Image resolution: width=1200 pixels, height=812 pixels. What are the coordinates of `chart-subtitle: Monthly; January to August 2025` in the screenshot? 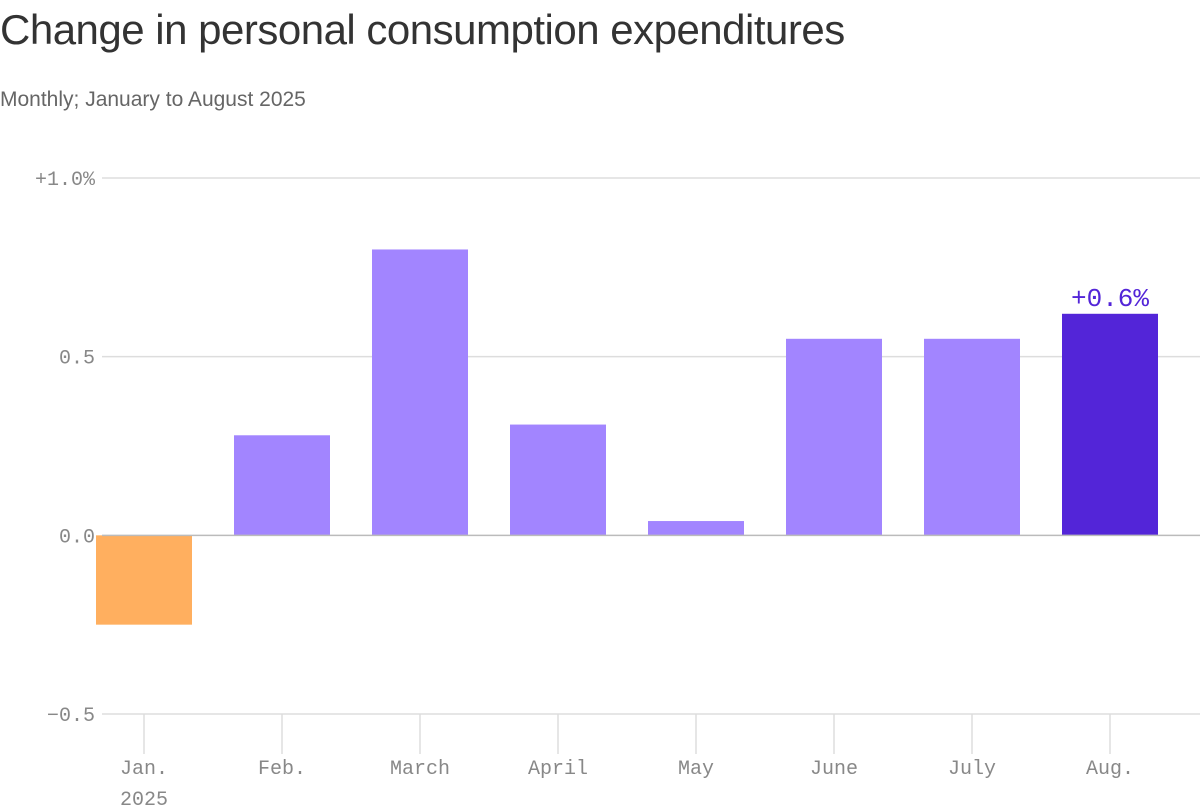 It's located at (153, 99).